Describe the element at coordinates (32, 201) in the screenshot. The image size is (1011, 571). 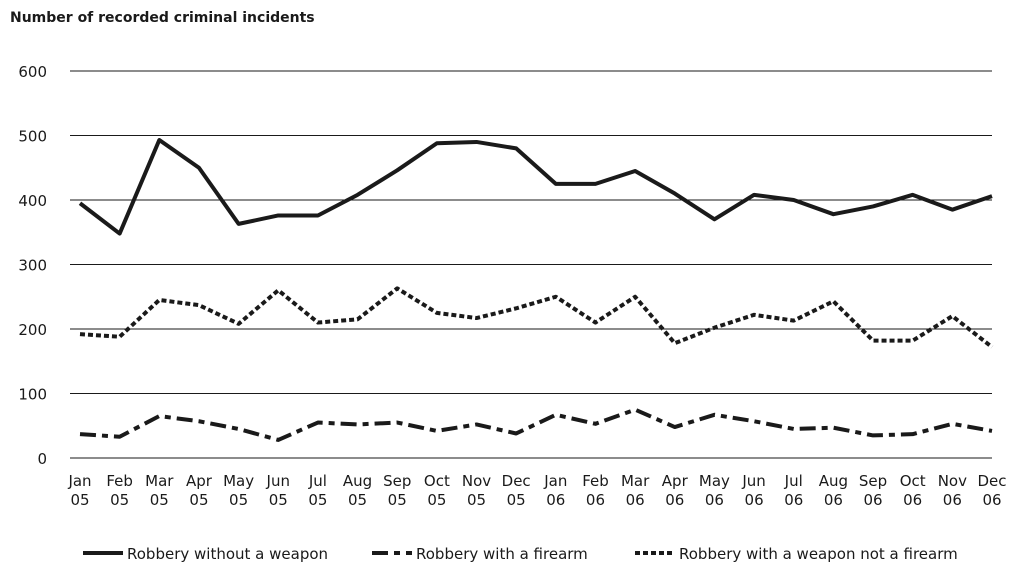
I see `y-tick-label: 400` at that location.